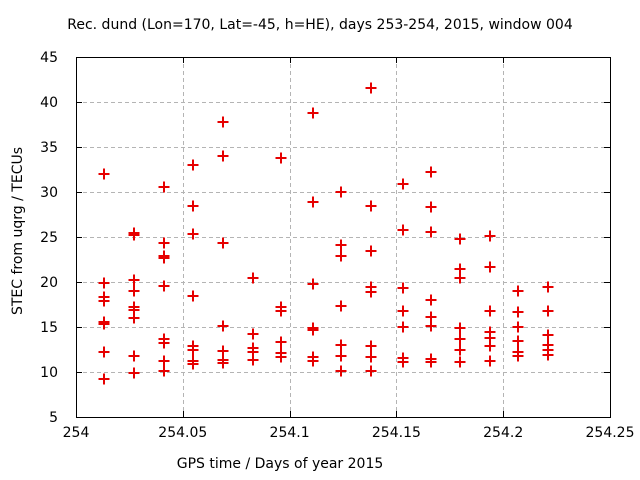  What do you see at coordinates (49, 373) in the screenshot?
I see `y-tick-label: 10` at bounding box center [49, 373].